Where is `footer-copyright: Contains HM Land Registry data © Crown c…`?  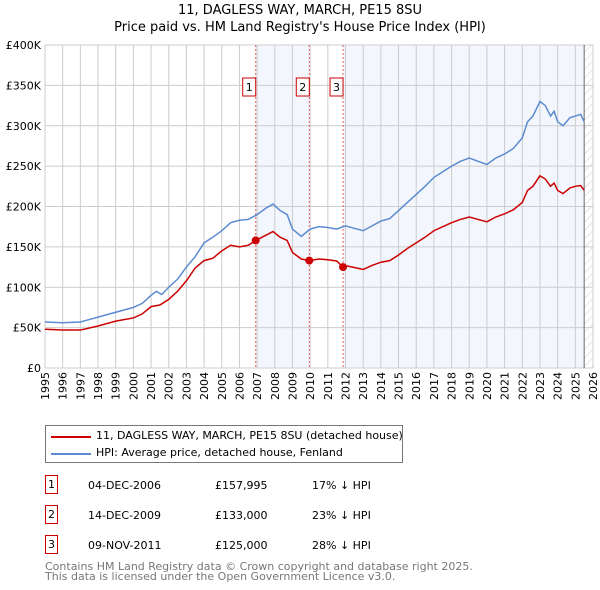 footer-copyright: Contains HM Land Registry data © Crown c… is located at coordinates (259, 566).